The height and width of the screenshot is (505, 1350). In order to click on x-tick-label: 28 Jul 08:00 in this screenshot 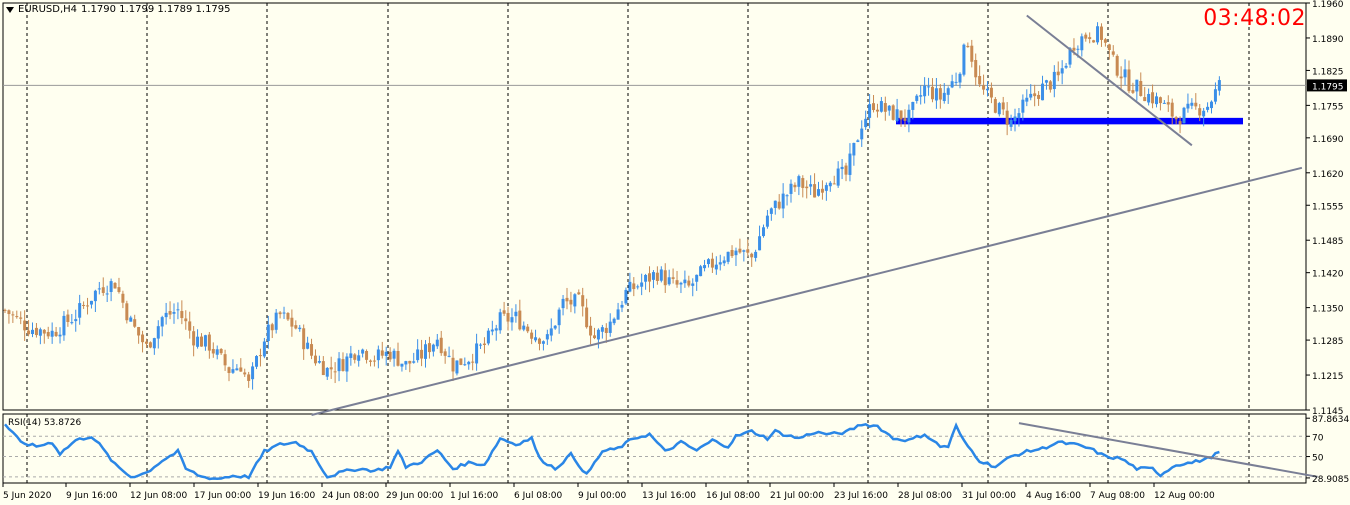, I will do `click(925, 496)`.